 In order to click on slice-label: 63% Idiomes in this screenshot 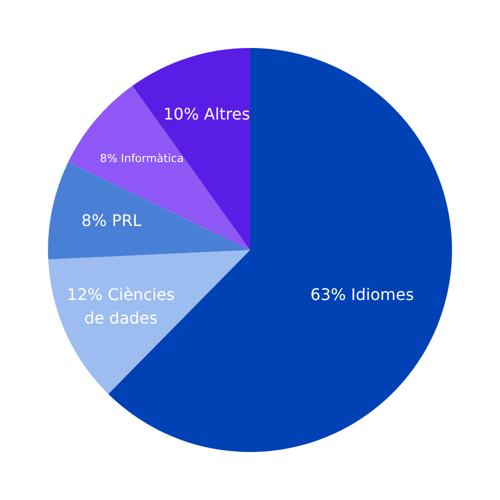, I will do `click(362, 294)`.